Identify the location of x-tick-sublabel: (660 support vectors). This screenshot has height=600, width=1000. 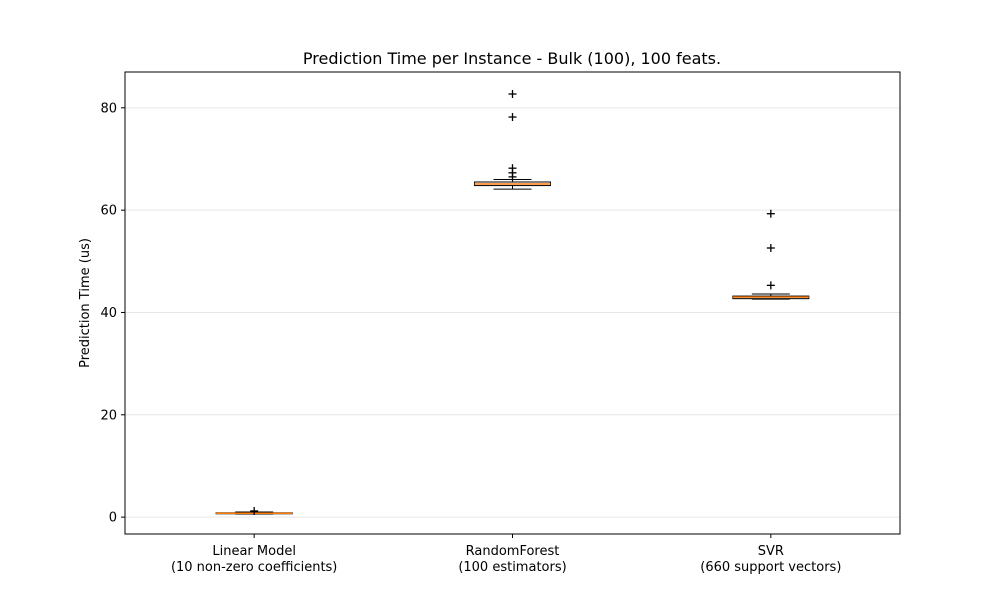
(770, 567).